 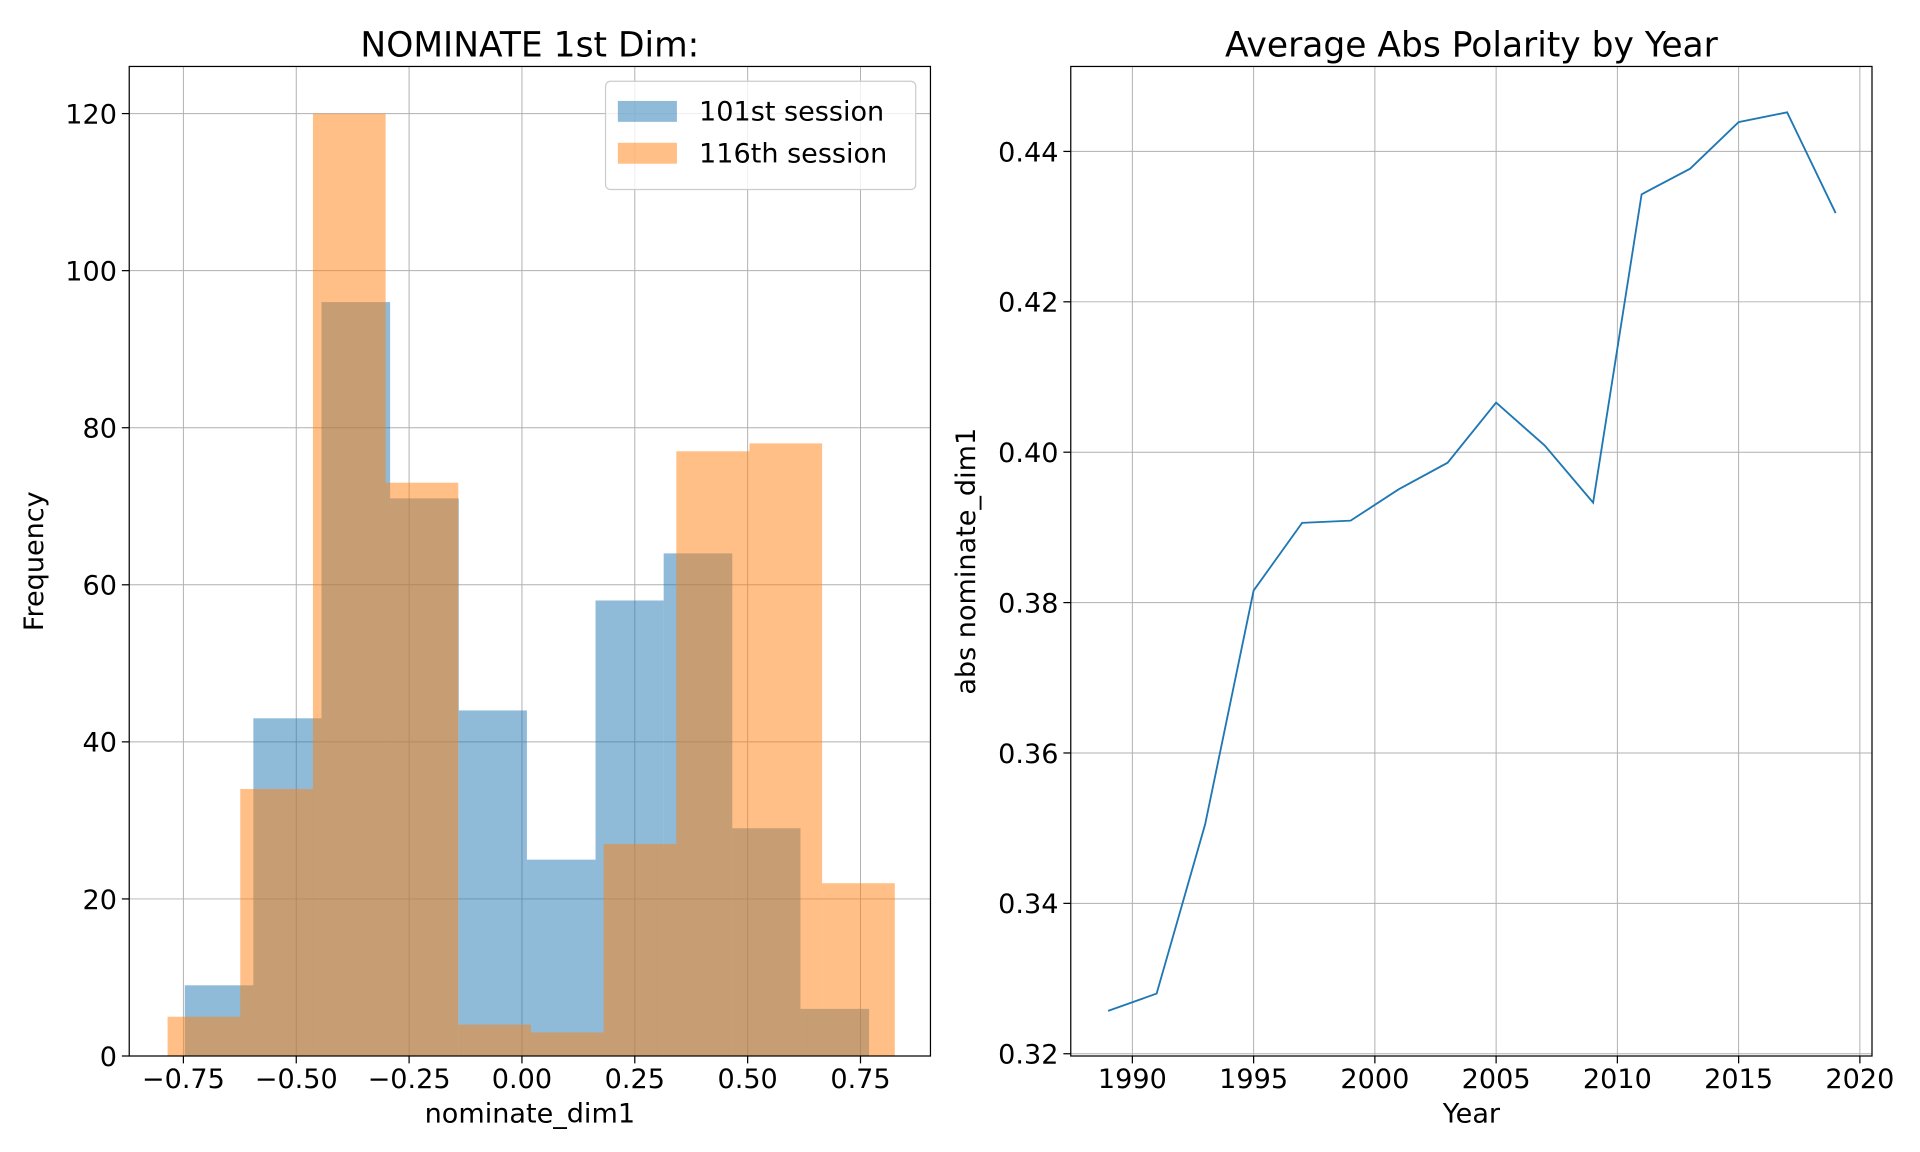 What do you see at coordinates (860, 1079) in the screenshot?
I see `x-tick-label: 0.75` at bounding box center [860, 1079].